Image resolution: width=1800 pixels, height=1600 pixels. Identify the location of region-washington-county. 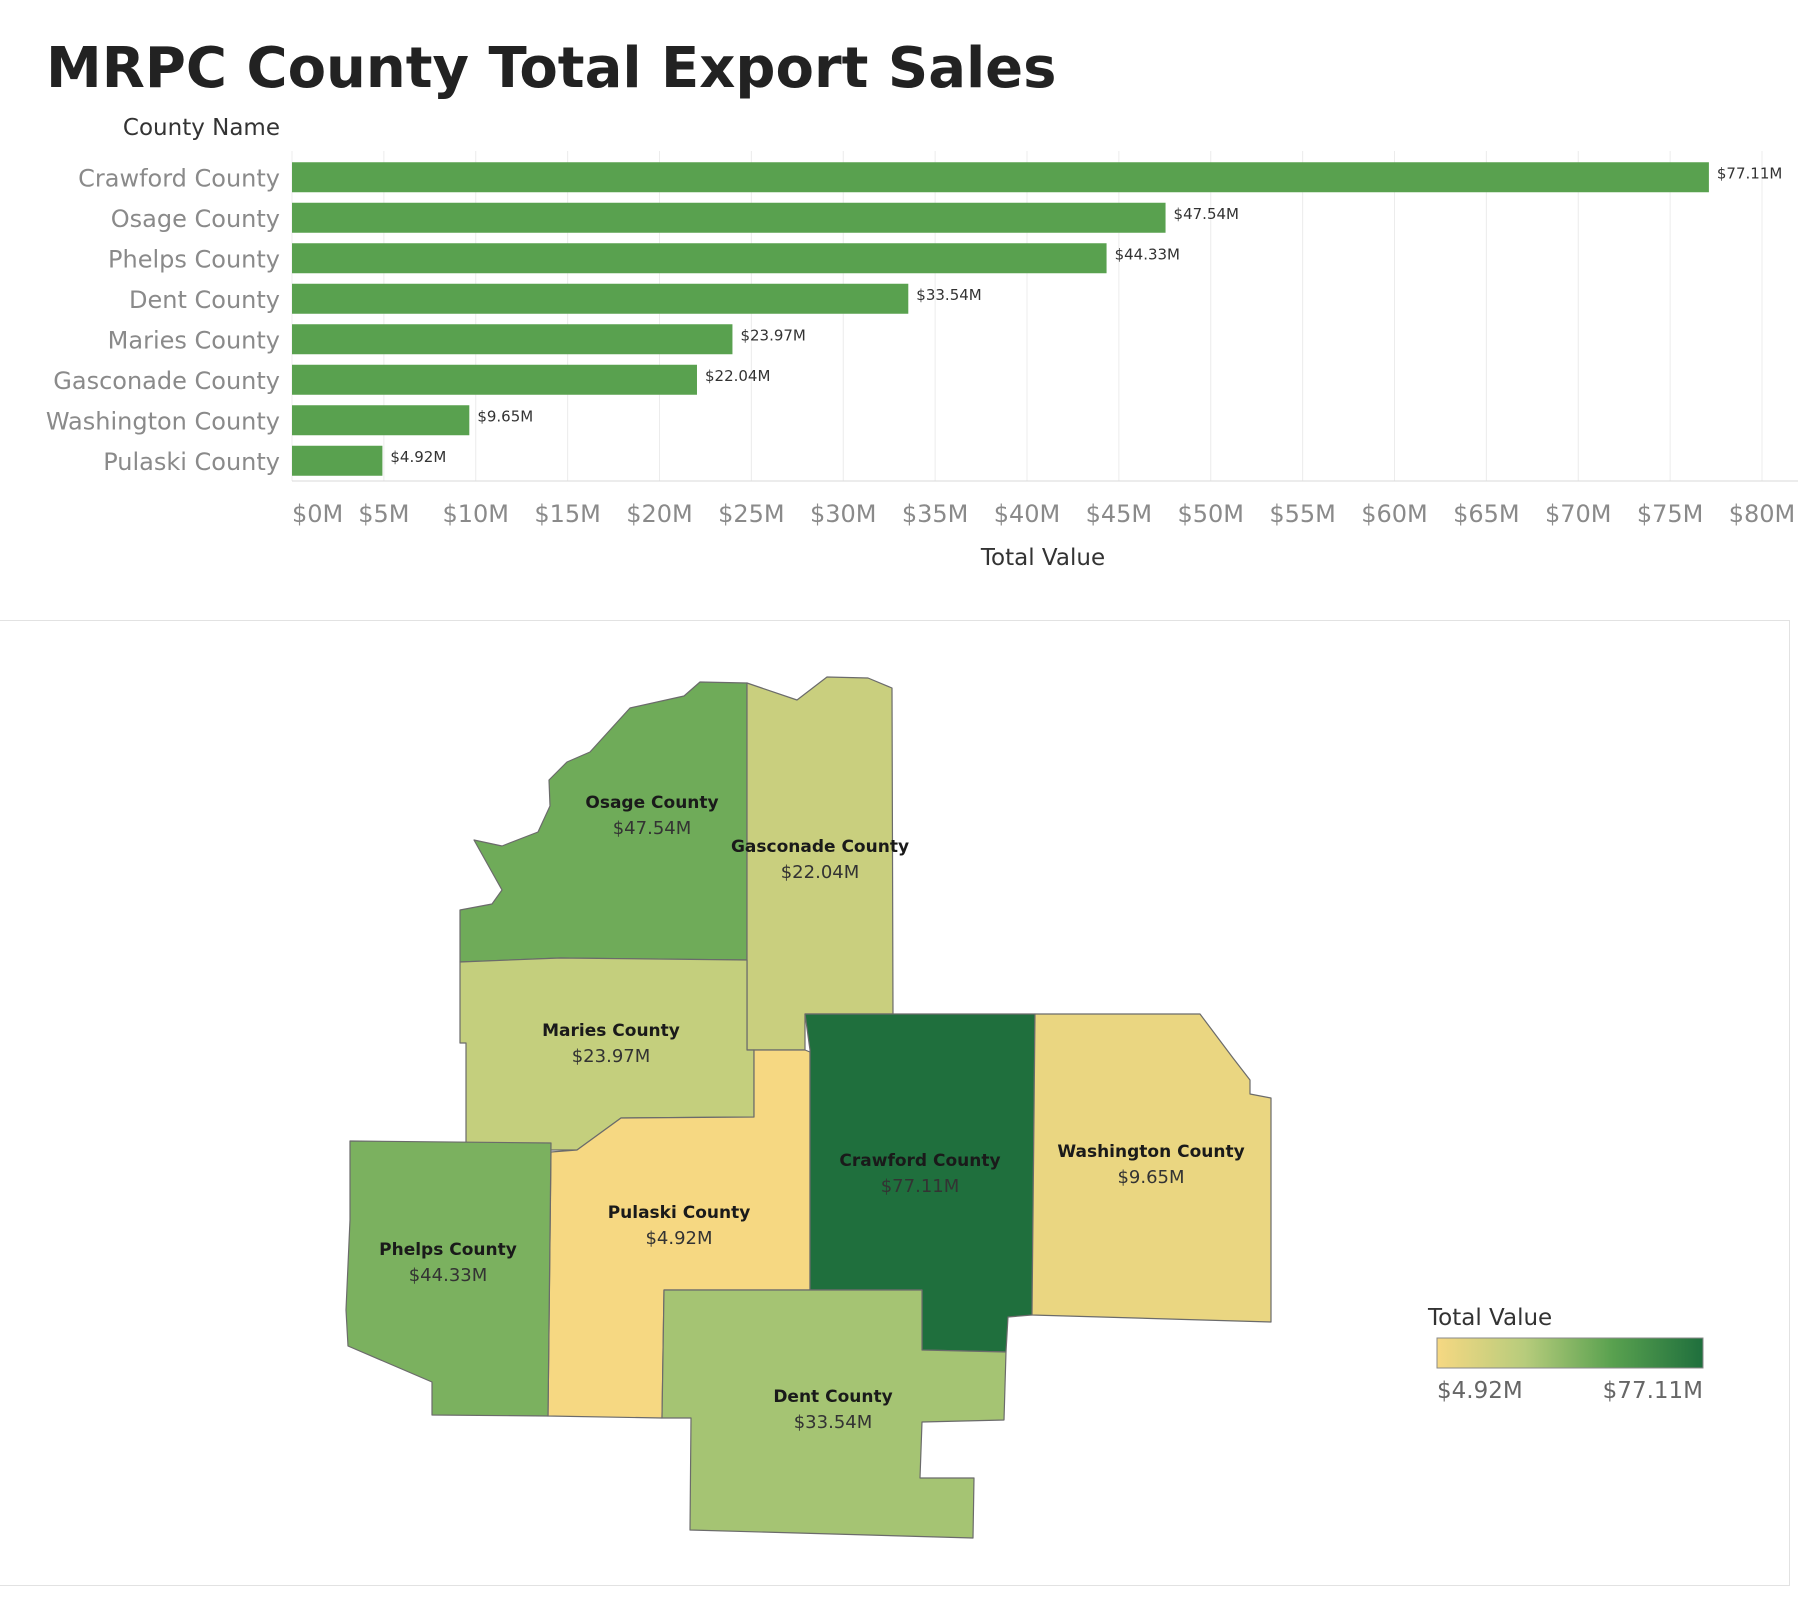
(1151, 1168).